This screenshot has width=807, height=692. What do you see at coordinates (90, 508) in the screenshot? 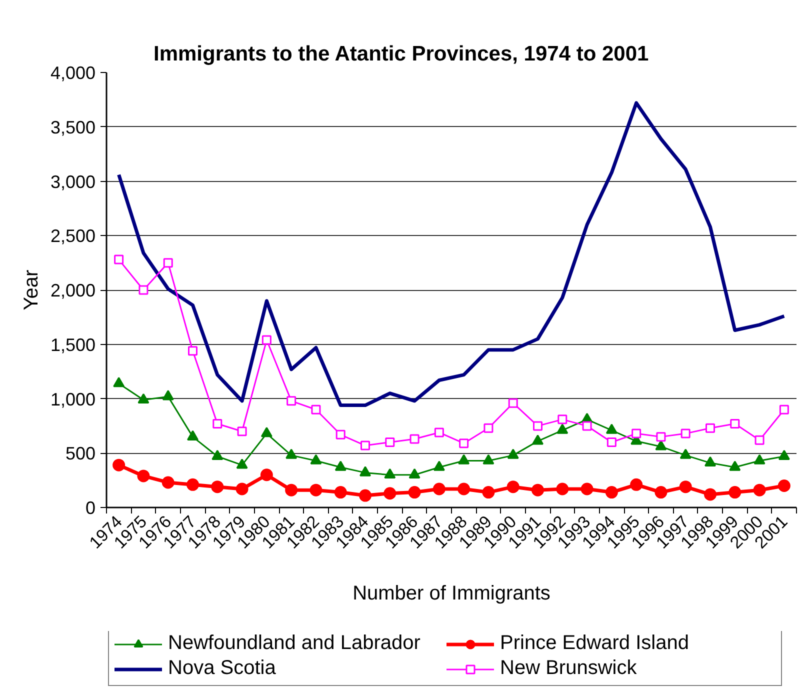
I see `y-tick-label: 0` at bounding box center [90, 508].